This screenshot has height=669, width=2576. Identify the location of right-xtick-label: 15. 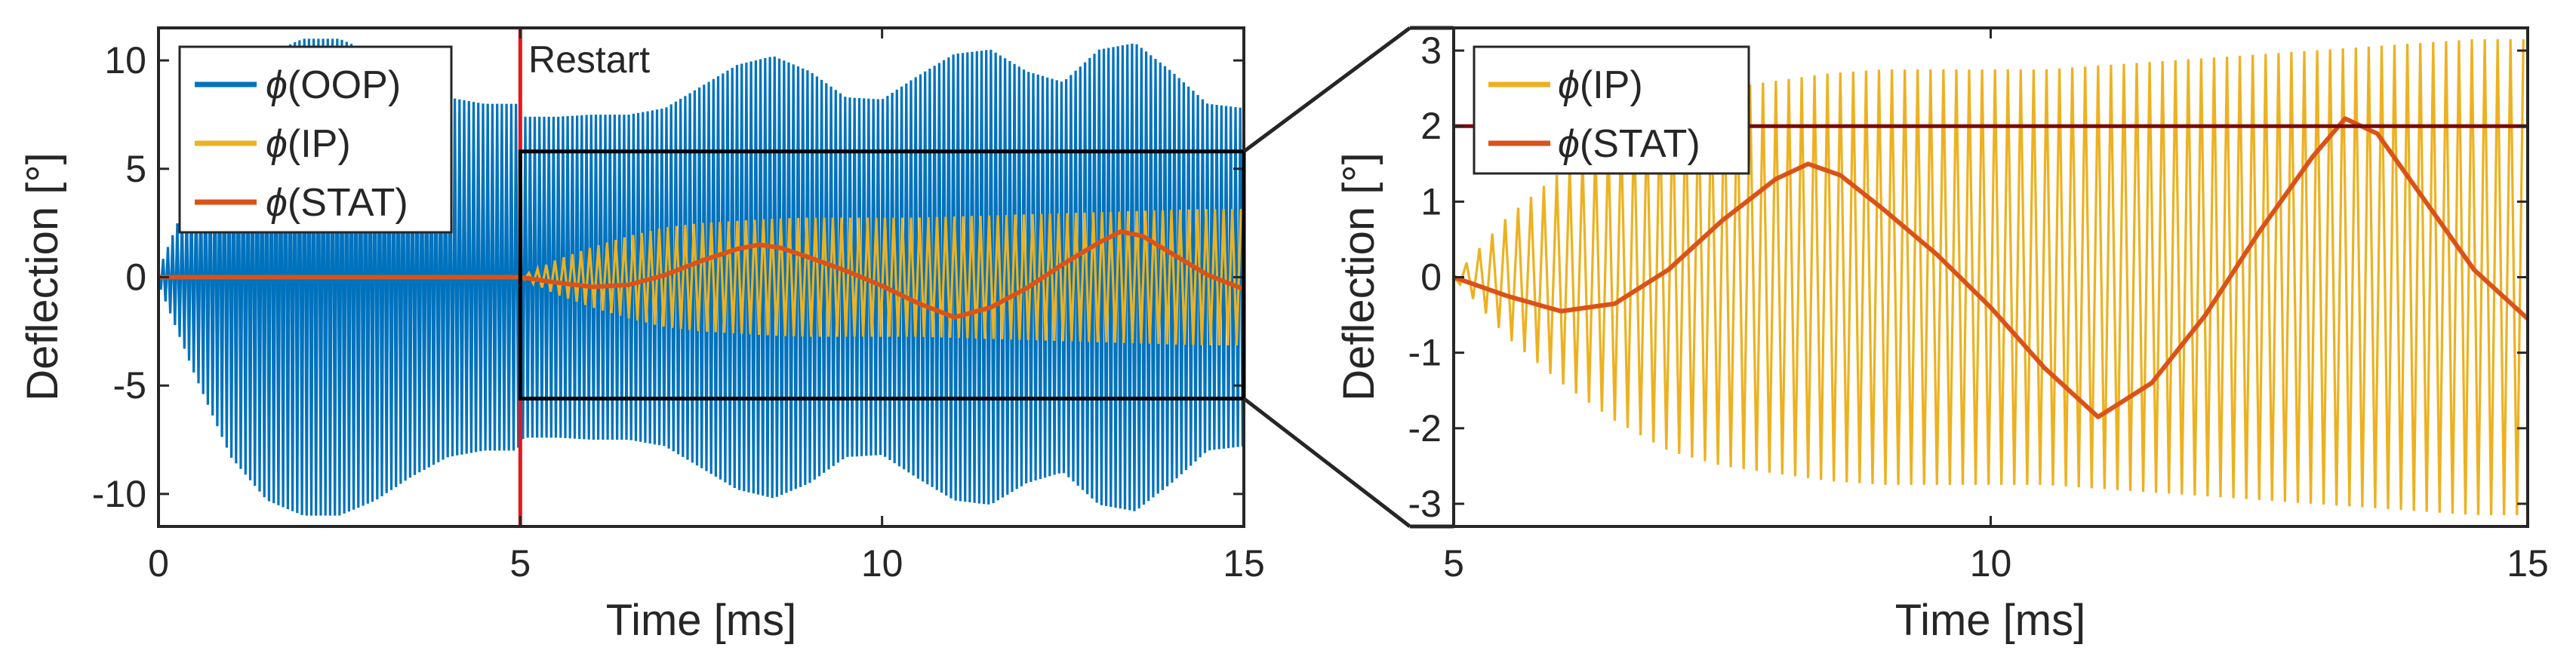
(2528, 563).